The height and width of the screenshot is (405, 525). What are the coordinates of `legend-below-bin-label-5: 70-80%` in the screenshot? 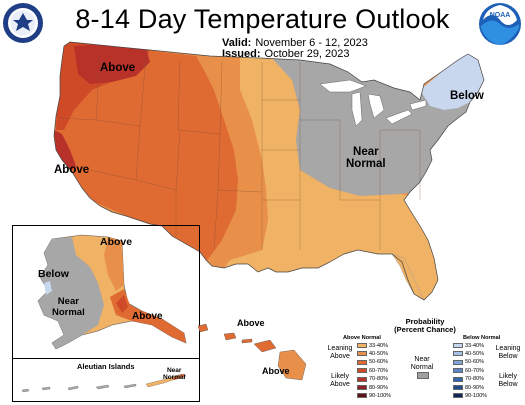 It's located at (474, 379).